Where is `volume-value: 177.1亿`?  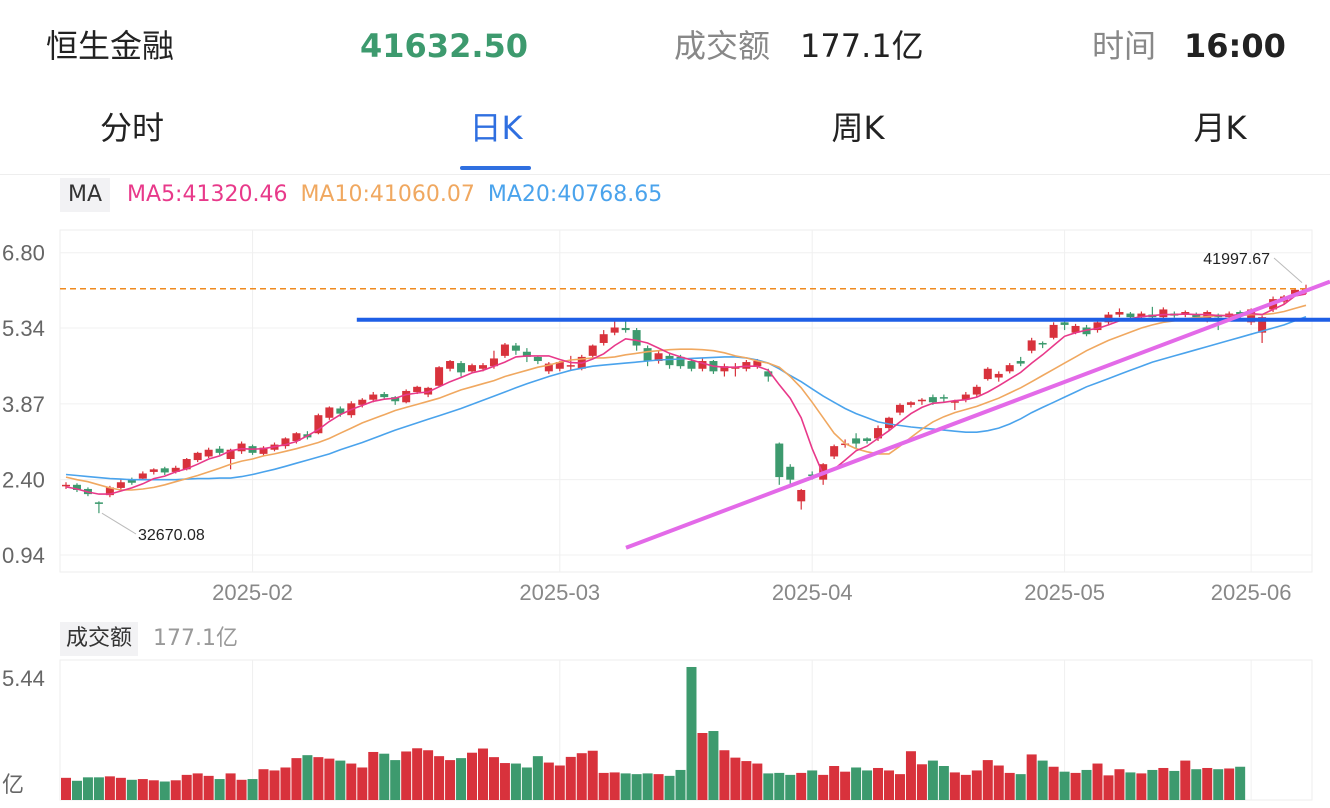 volume-value: 177.1亿 is located at coordinates (195, 638).